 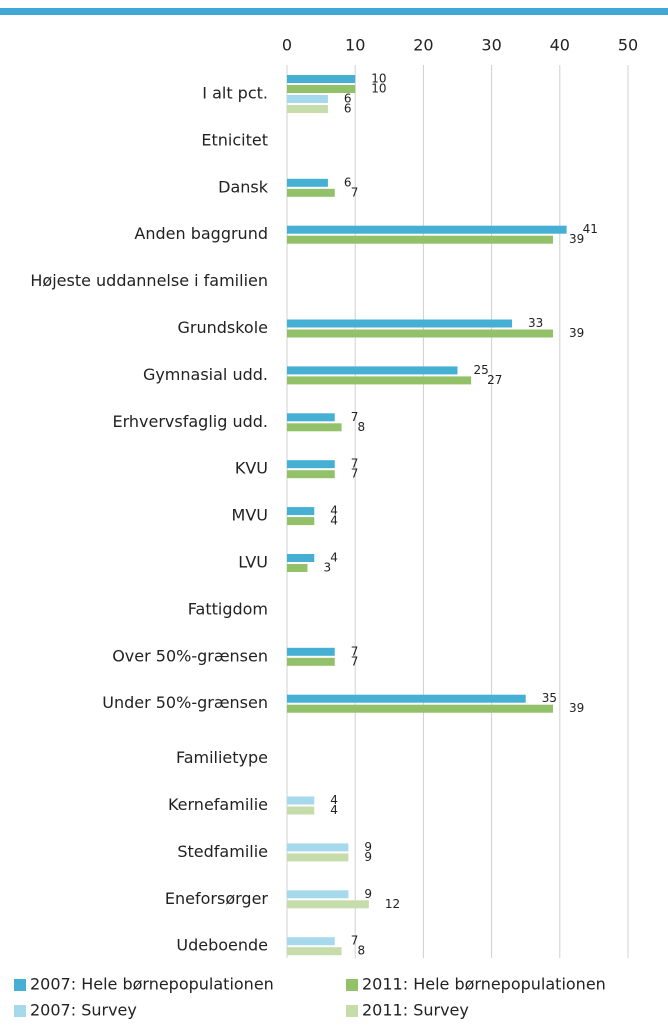 What do you see at coordinates (535, 323) in the screenshot?
I see `data-label: 33` at bounding box center [535, 323].